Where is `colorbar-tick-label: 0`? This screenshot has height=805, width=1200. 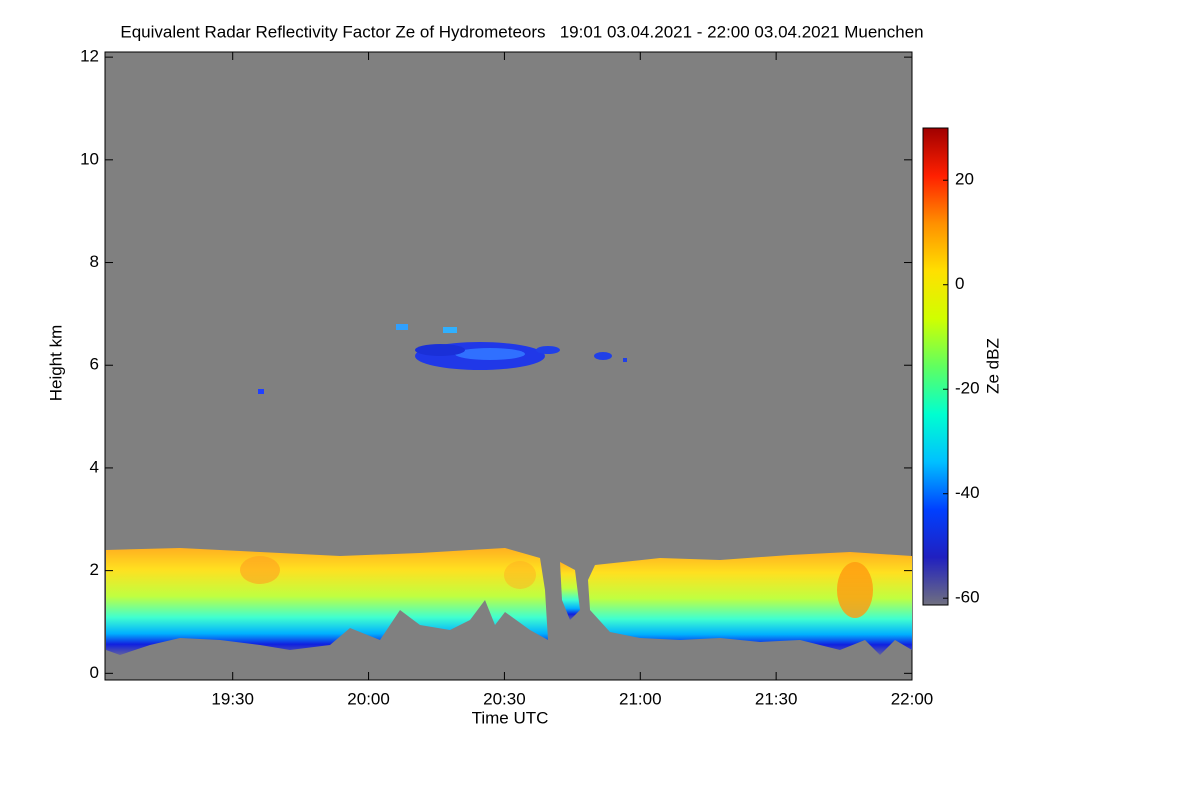 colorbar-tick-label: 0 is located at coordinates (959, 283).